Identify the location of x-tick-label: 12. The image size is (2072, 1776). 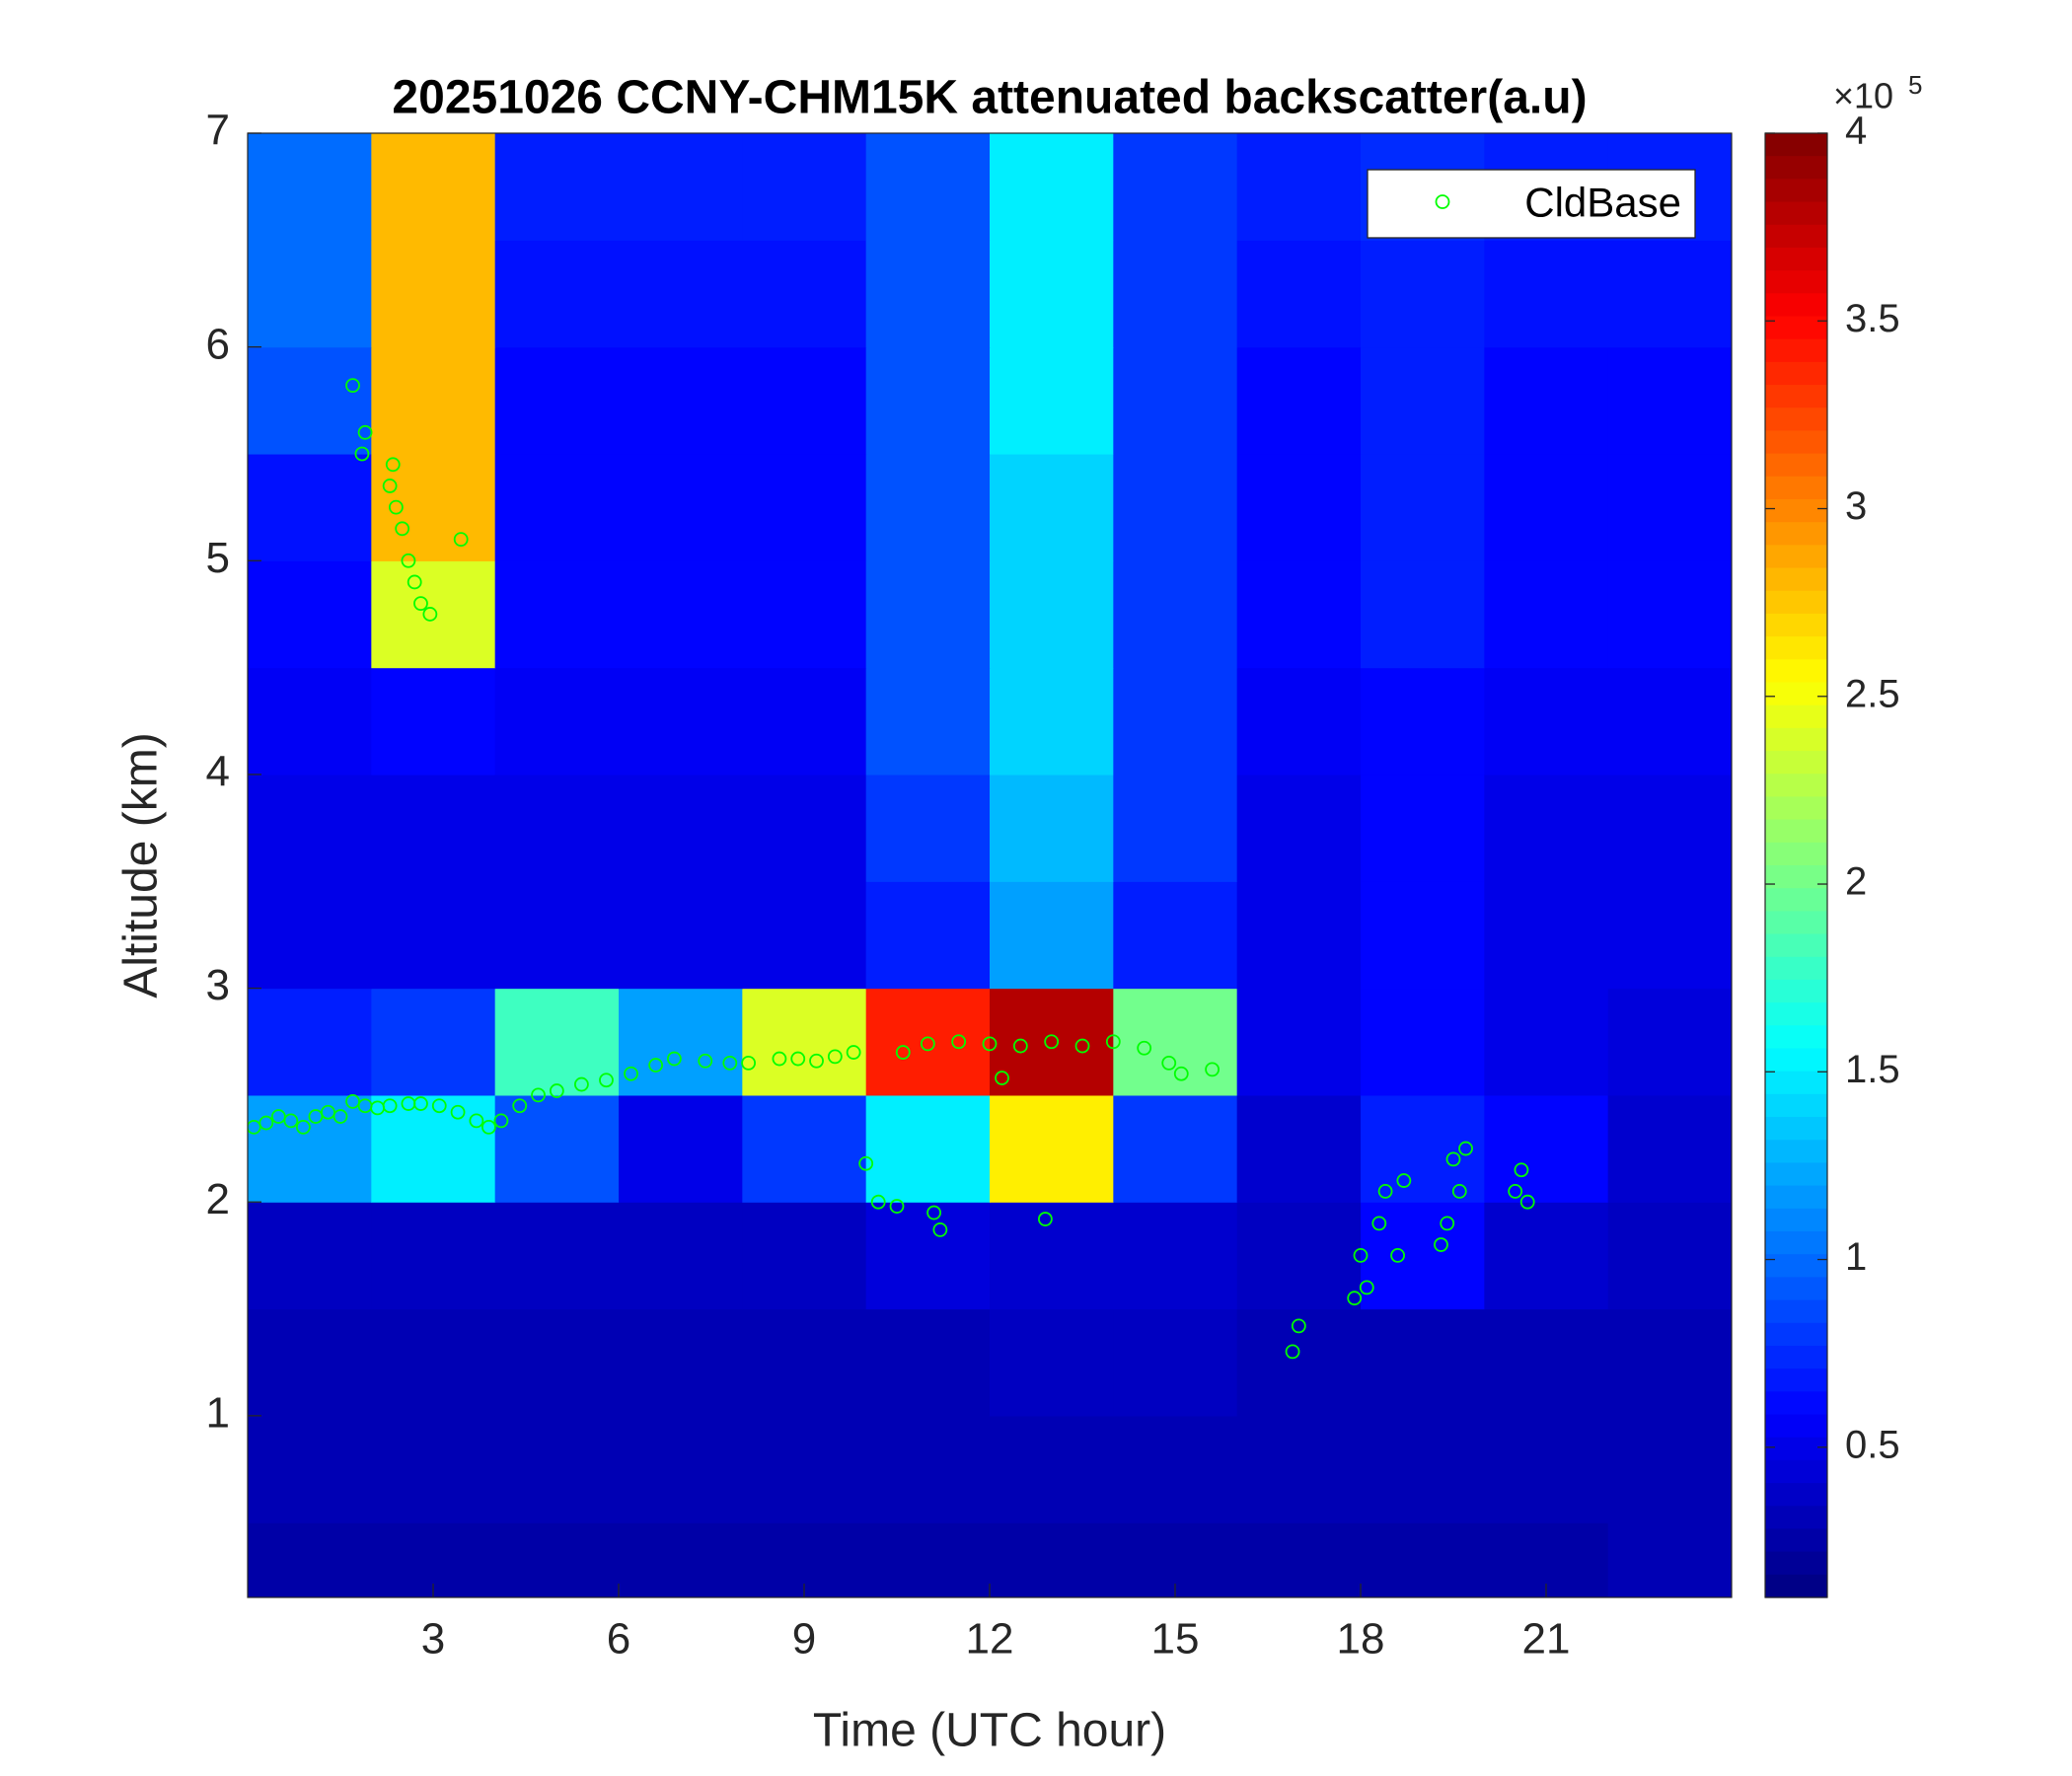
(990, 1640).